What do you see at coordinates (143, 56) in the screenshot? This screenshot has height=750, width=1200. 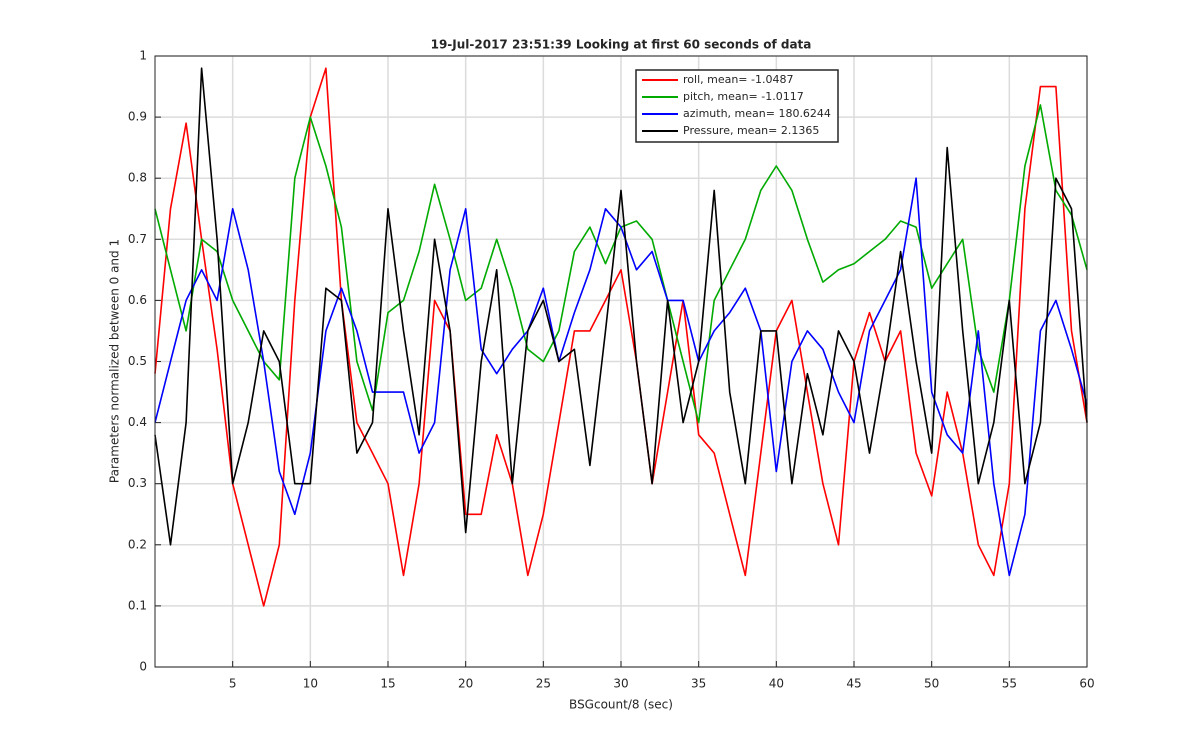 I see `y-tick-label: 1` at bounding box center [143, 56].